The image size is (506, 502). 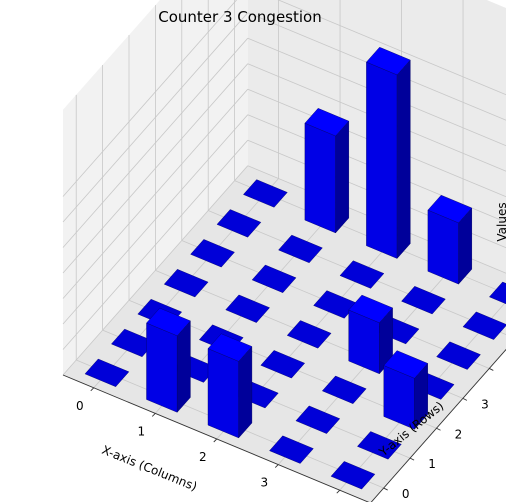 I want to click on left-grid-z, so click(x=150, y=98).